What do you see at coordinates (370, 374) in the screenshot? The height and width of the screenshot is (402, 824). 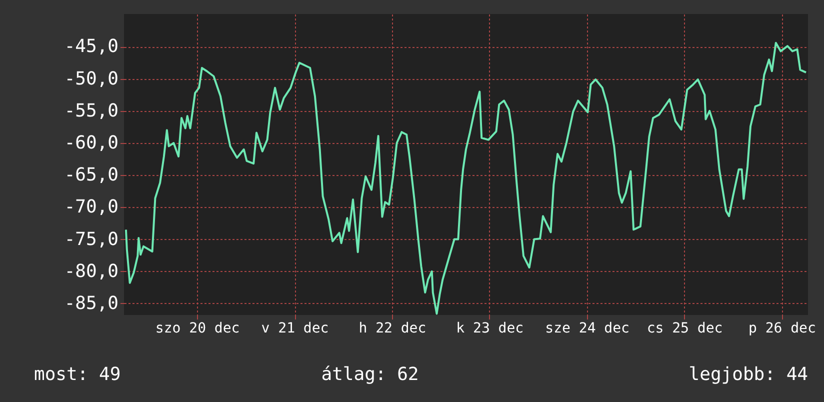 I see `text: átlag: 62` at bounding box center [370, 374].